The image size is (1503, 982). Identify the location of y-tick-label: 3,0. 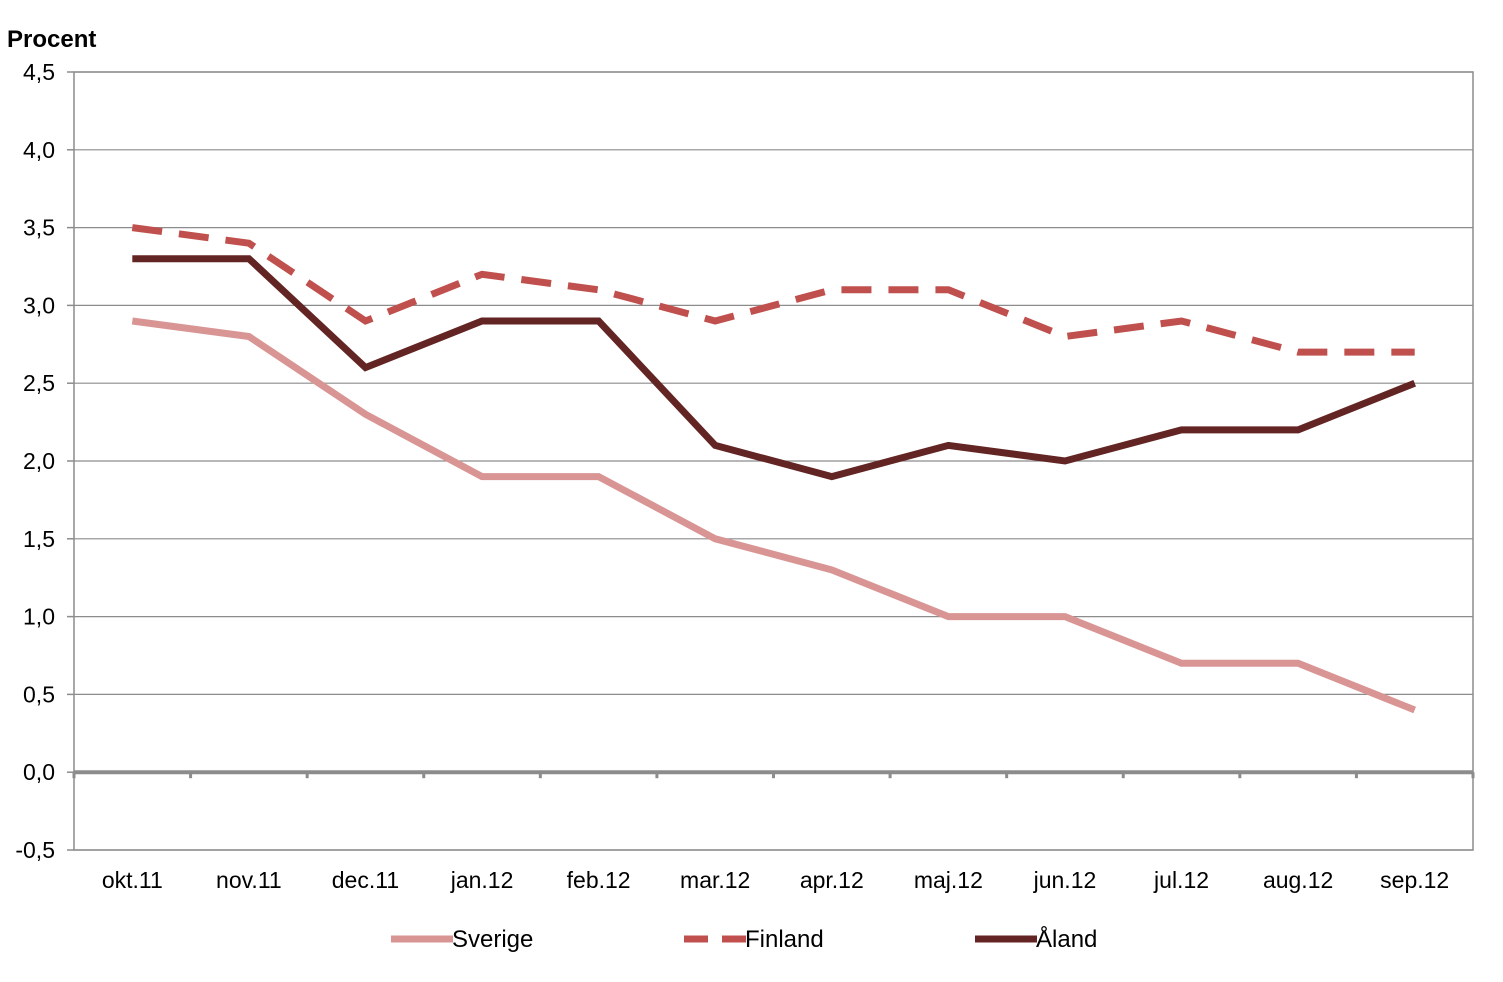
(39, 305).